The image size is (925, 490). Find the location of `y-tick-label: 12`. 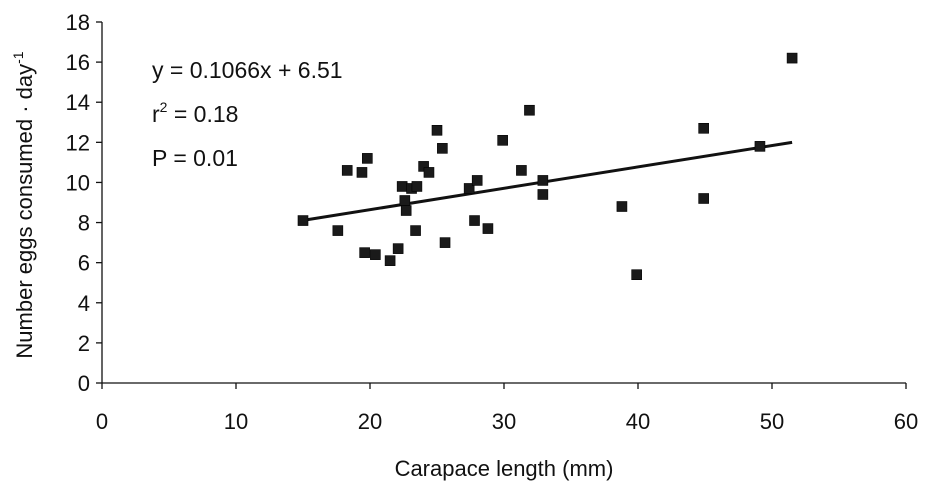

y-tick-label: 12 is located at coordinates (78, 142).